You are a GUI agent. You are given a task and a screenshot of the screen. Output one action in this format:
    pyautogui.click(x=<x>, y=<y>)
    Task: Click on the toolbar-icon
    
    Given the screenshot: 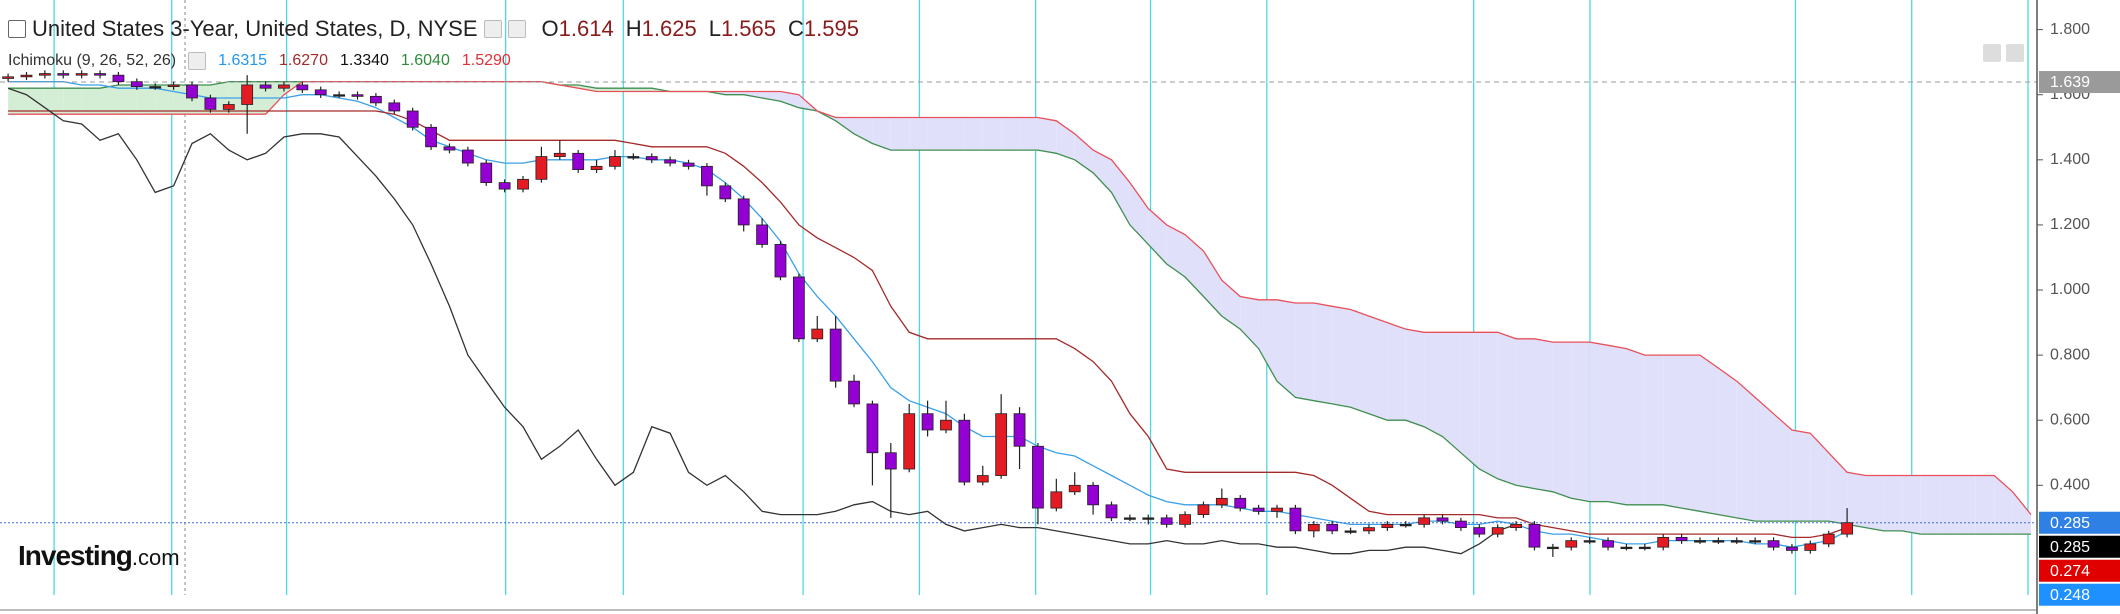 What is the action you would take?
    pyautogui.click(x=1992, y=53)
    